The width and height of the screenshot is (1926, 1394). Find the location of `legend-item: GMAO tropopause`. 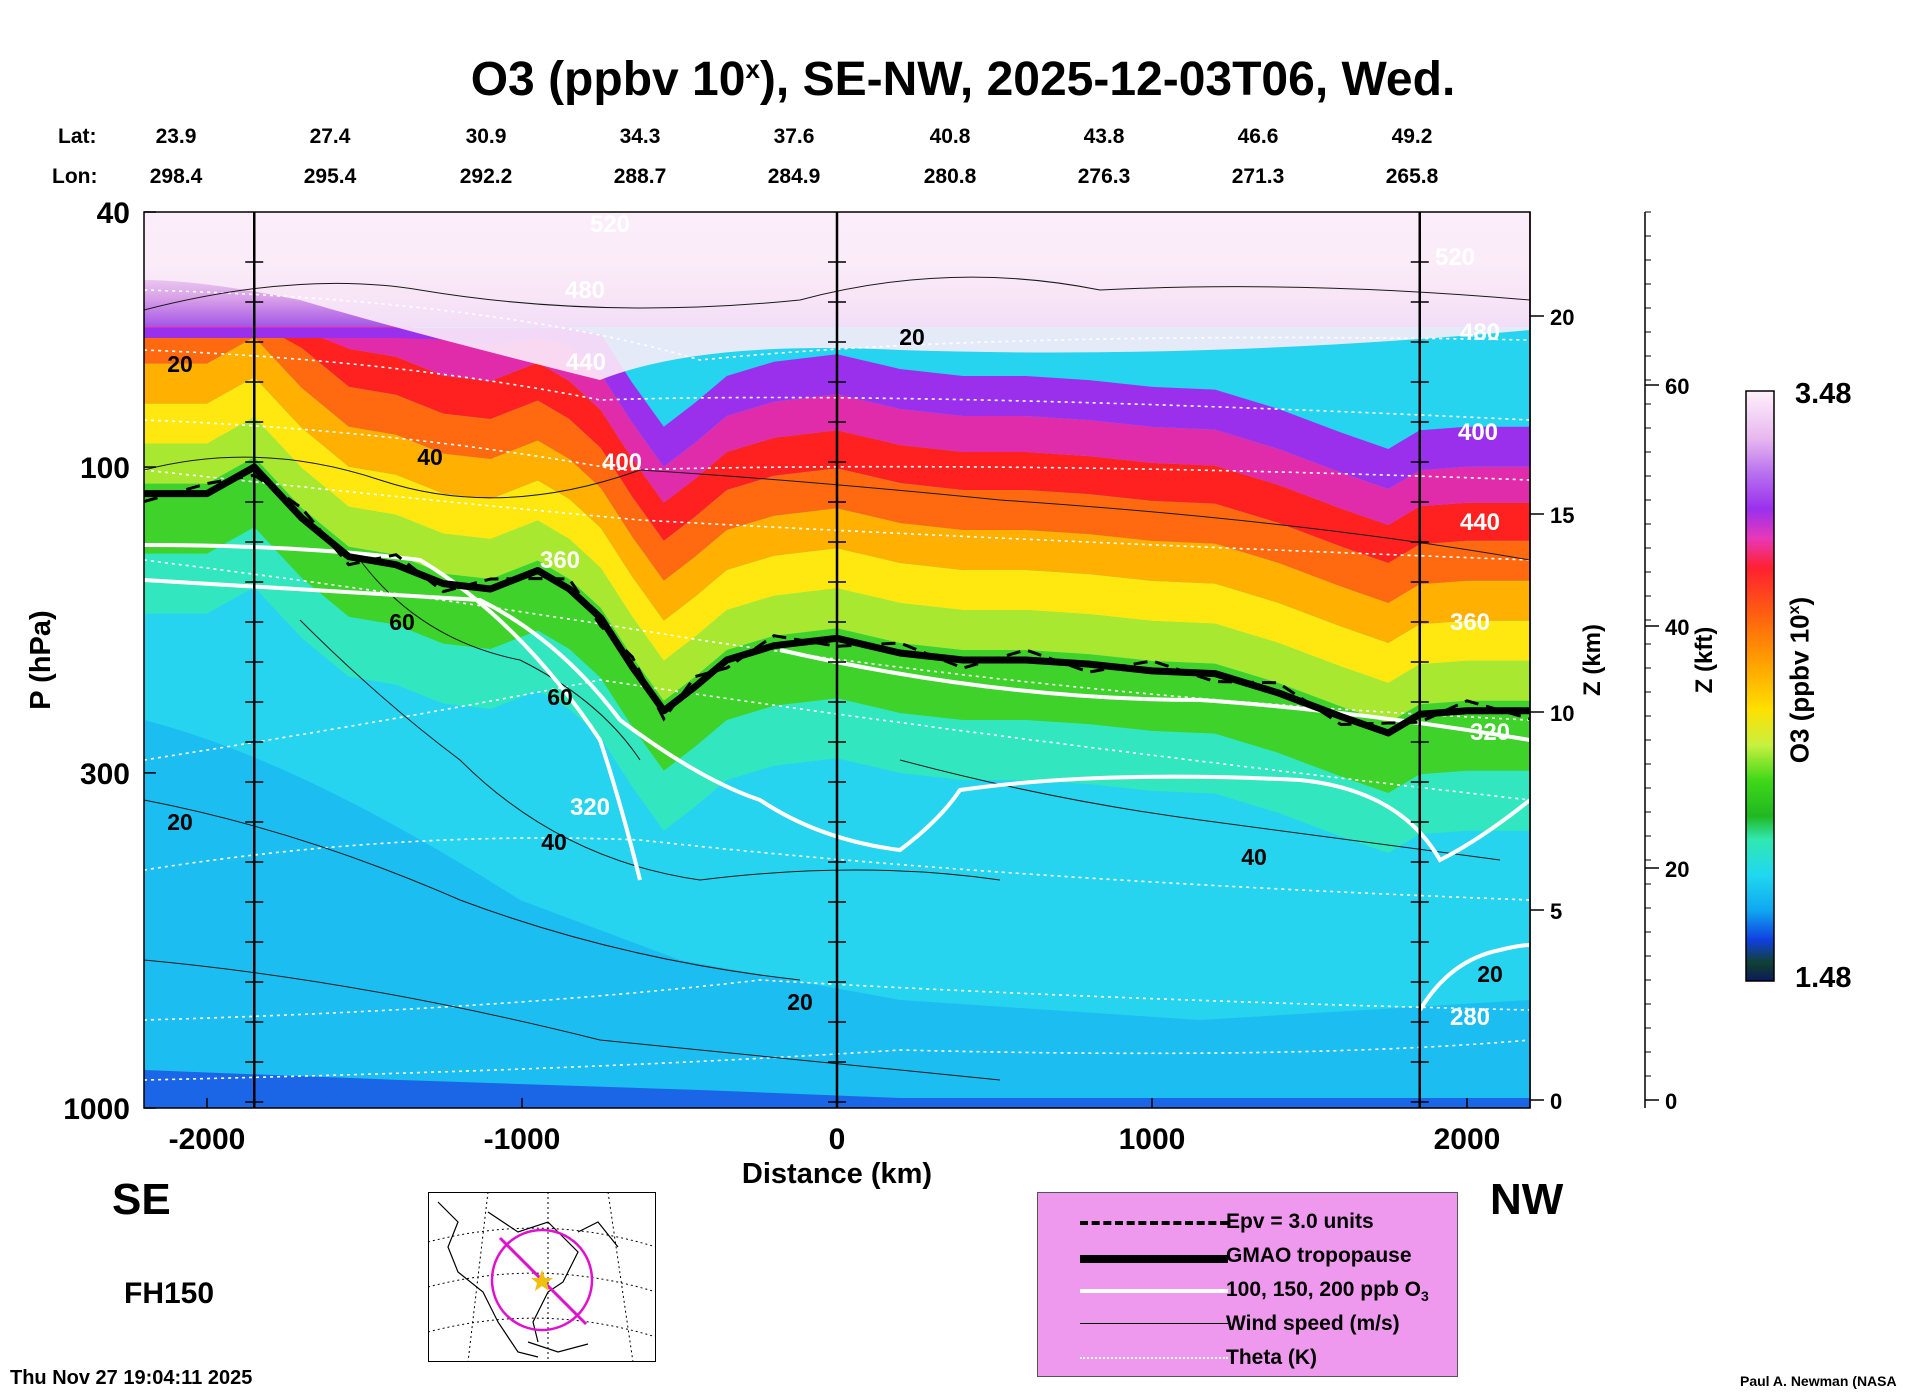

legend-item: GMAO tropopause is located at coordinates (1247, 1258).